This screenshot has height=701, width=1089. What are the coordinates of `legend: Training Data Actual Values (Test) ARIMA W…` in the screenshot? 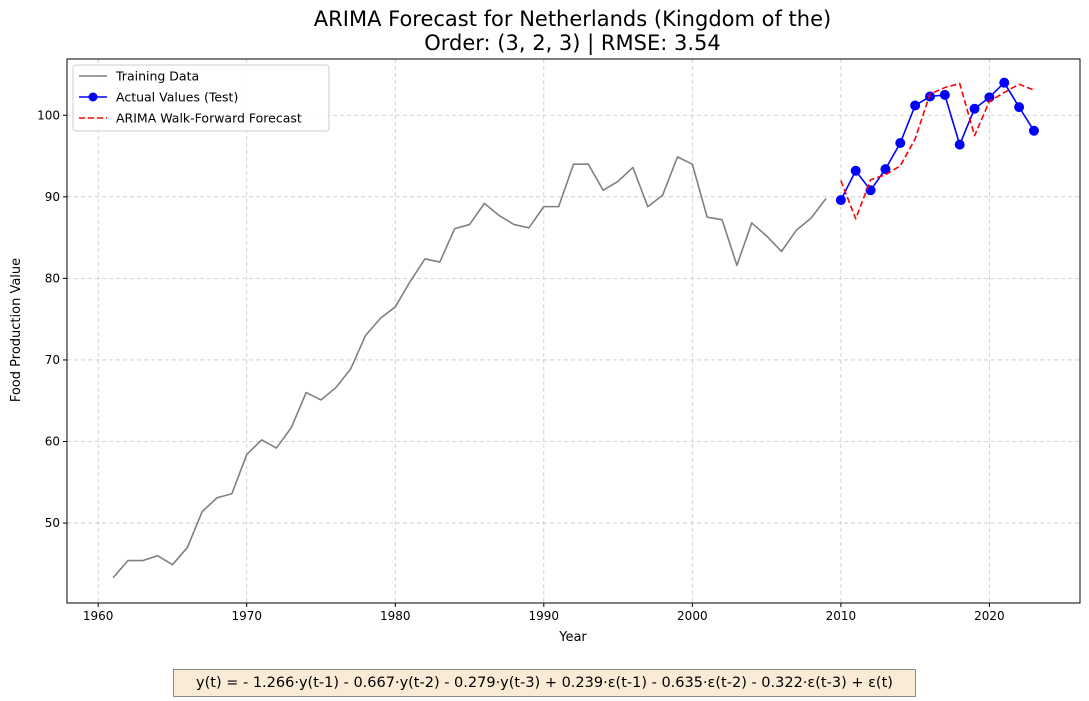 It's located at (201, 98).